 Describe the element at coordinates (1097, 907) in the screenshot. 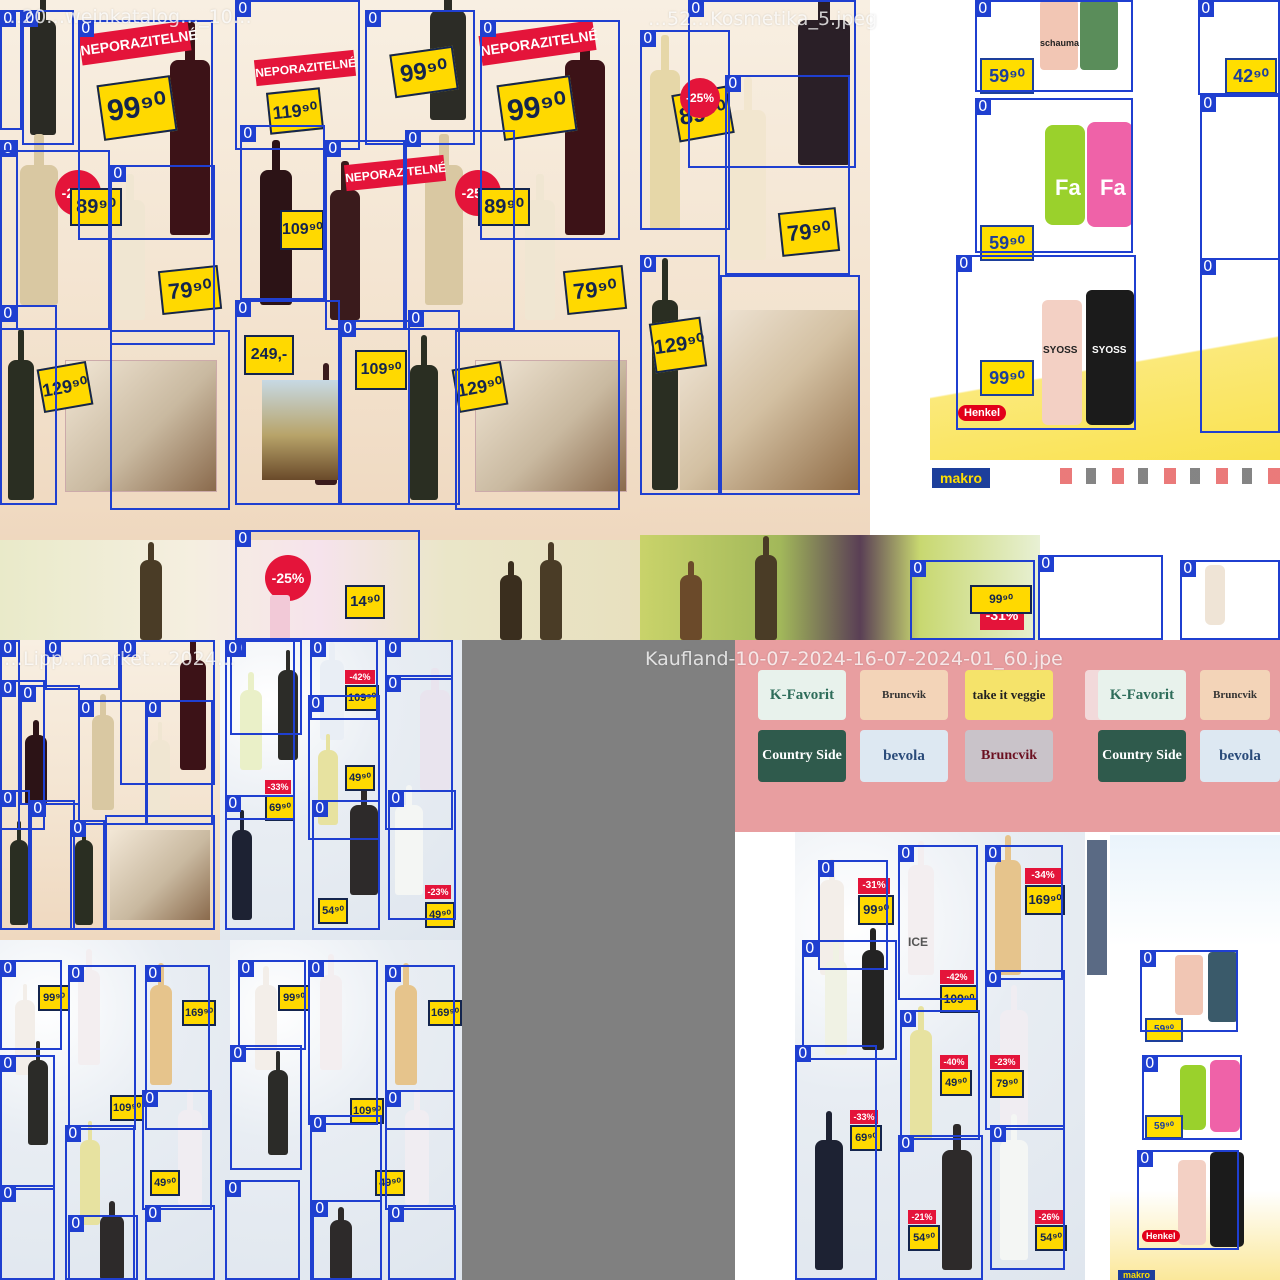

I see `blue-header` at that location.